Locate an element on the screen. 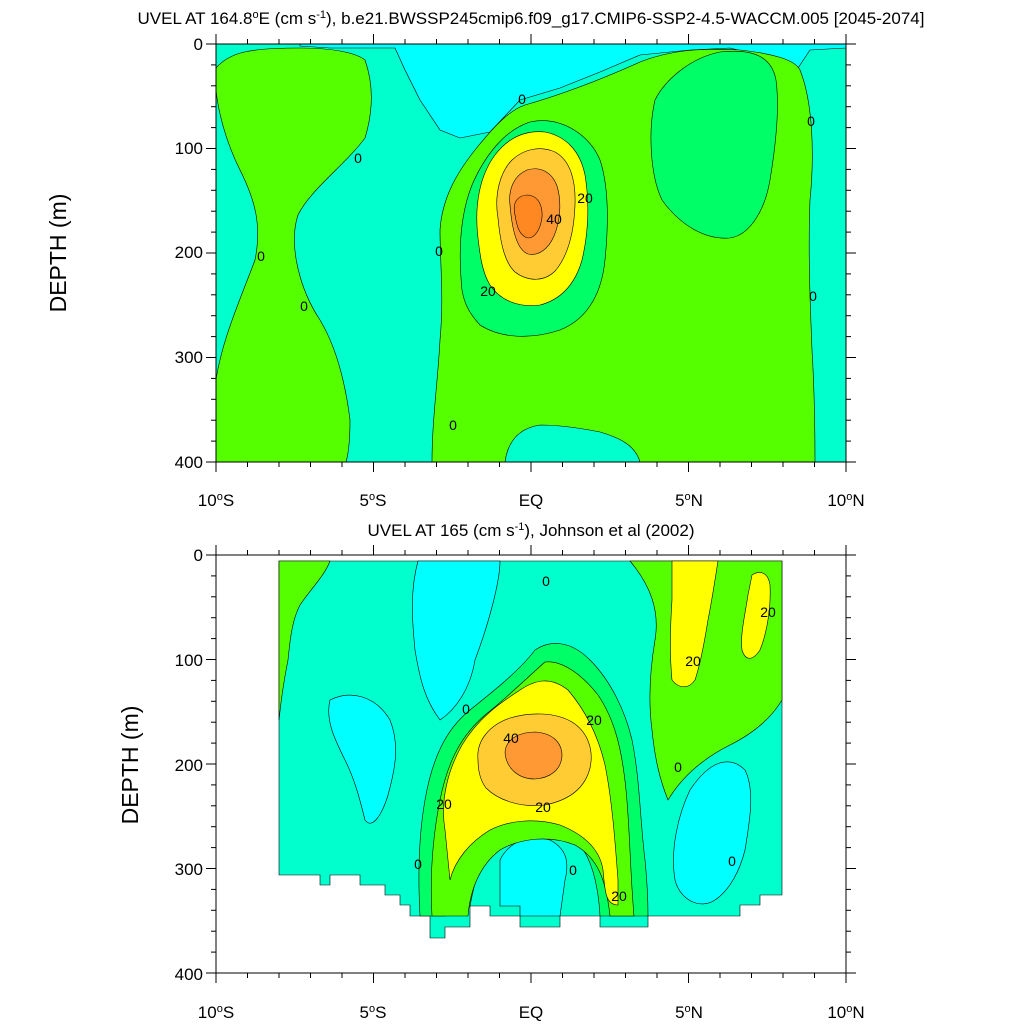  p1-ytick: 100 is located at coordinates (189, 148).